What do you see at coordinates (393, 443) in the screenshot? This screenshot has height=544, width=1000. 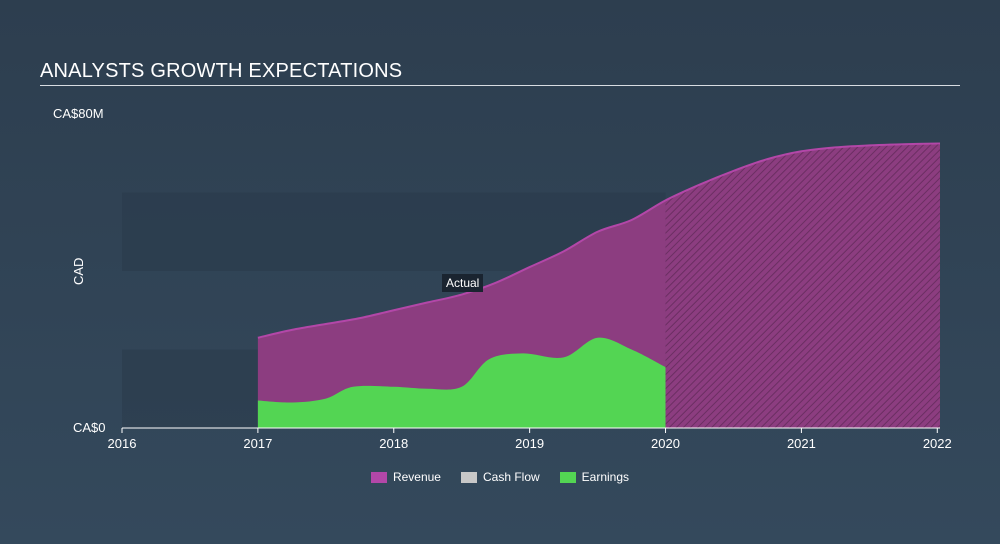 I see `x-tick-label-2018: 2018` at bounding box center [393, 443].